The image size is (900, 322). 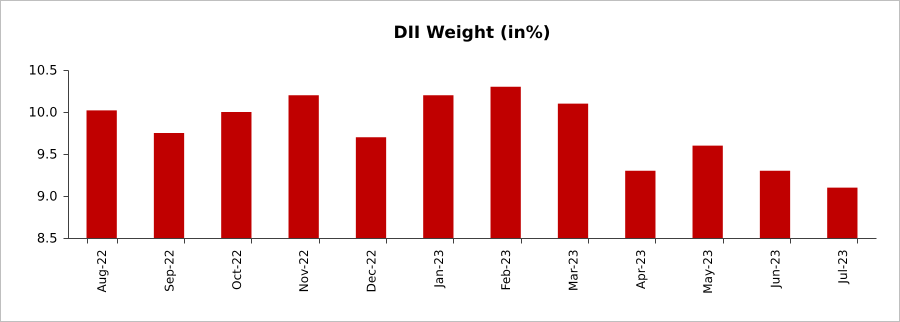 I want to click on x-tick-label: Jun-23, so click(x=775, y=269).